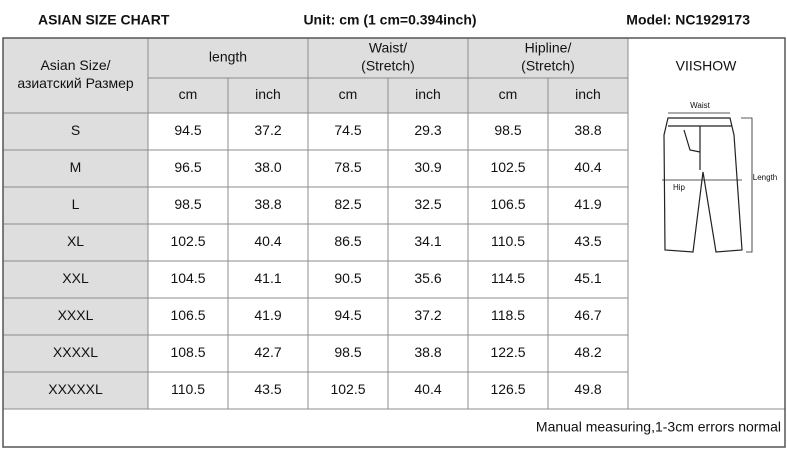 This screenshot has width=787, height=450. Describe the element at coordinates (388, 48) in the screenshot. I see `group-header: Waist/` at that location.